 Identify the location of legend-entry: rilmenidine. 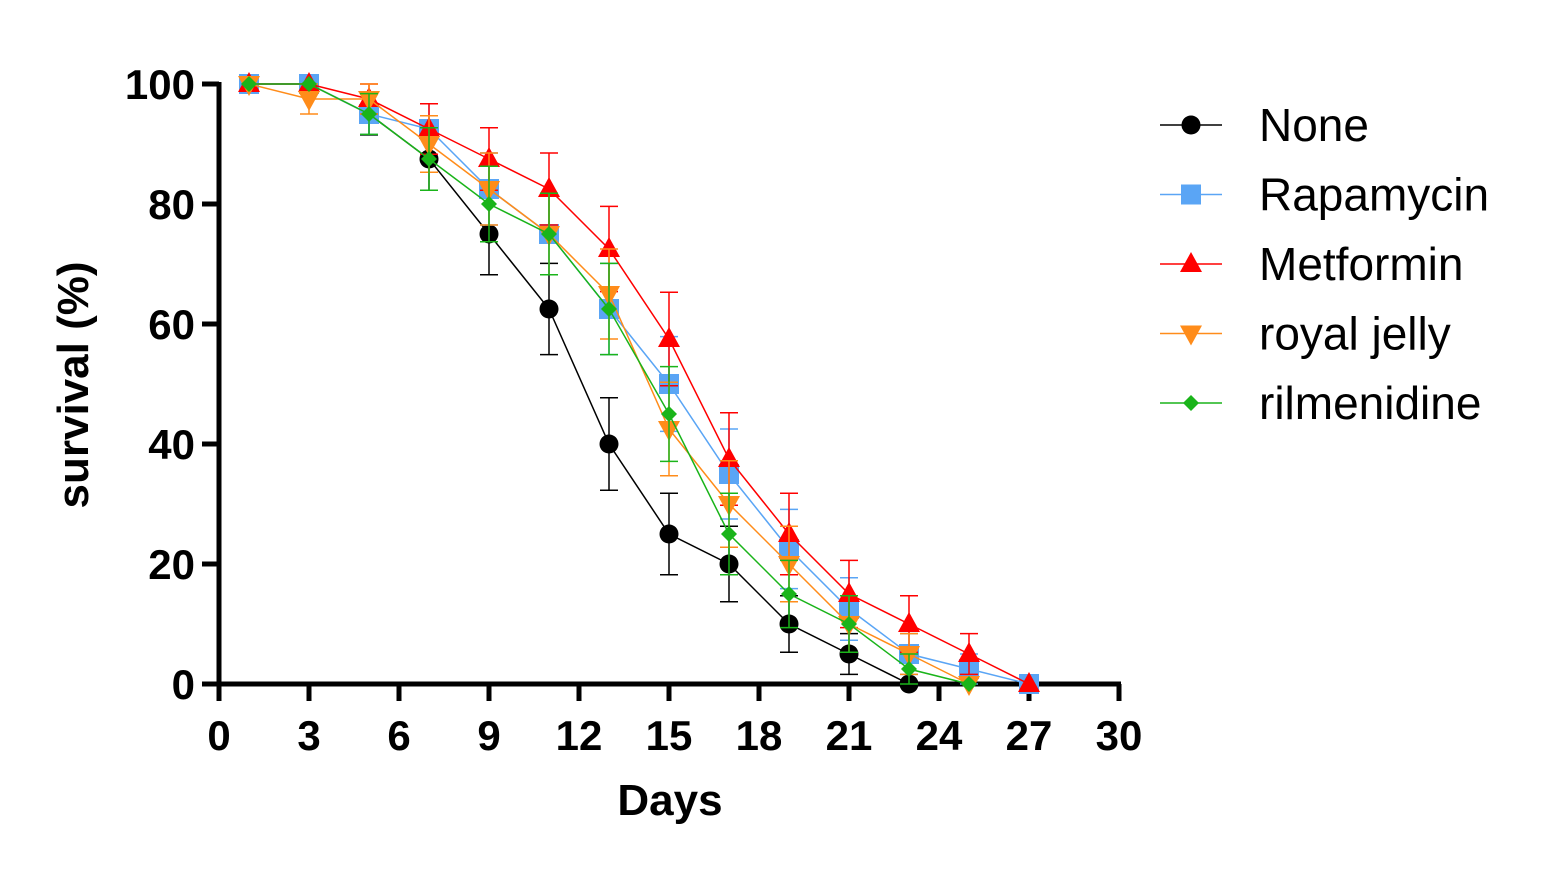
(1320, 403).